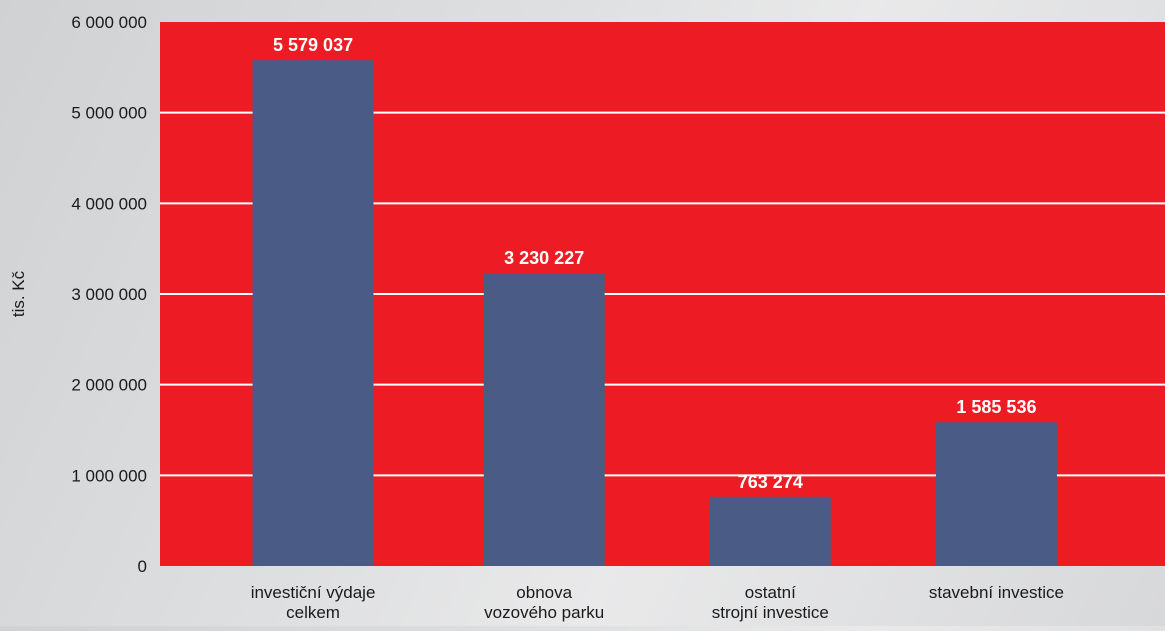 The height and width of the screenshot is (631, 1165). I want to click on x-tick-label-1: obnova vozového parku, so click(544, 602).